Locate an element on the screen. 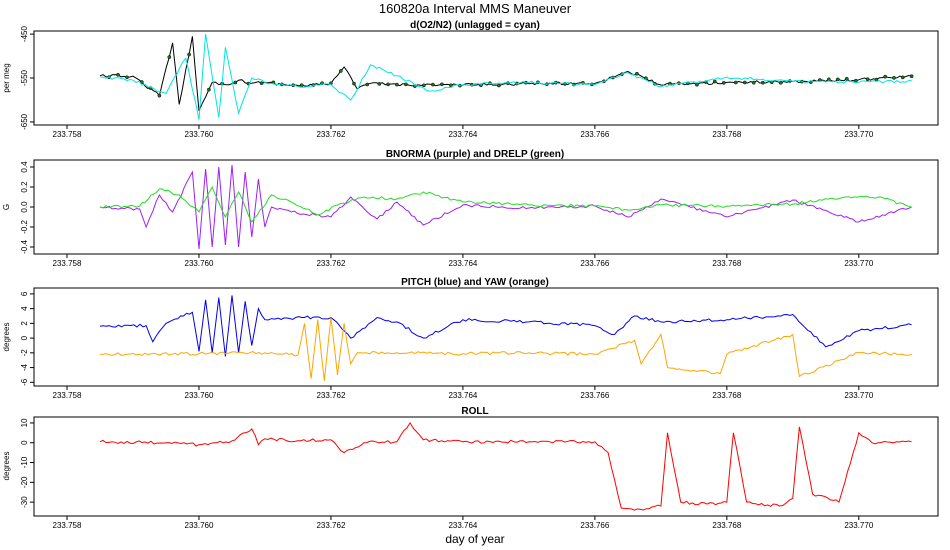 This screenshot has height=550, width=950. y-tick-label-roll-4: 10 is located at coordinates (24, 422).